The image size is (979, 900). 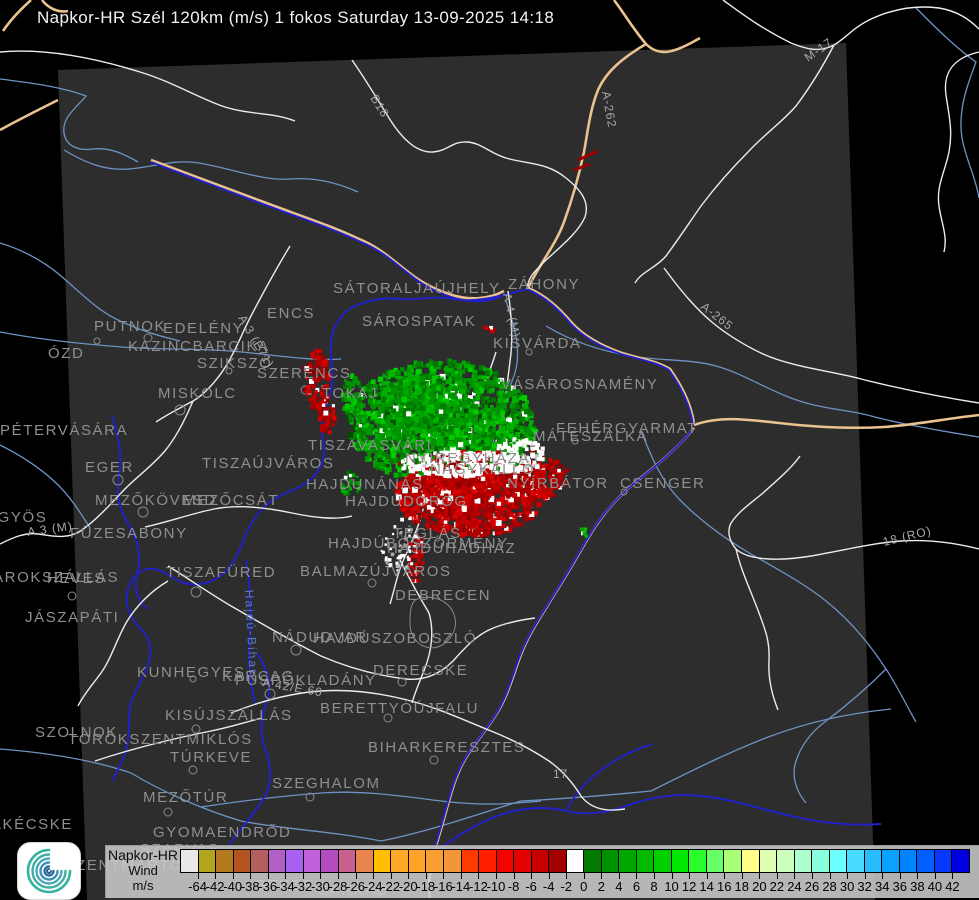 What do you see at coordinates (426, 886) in the screenshot?
I see `legend-tick-label: -18` at bounding box center [426, 886].